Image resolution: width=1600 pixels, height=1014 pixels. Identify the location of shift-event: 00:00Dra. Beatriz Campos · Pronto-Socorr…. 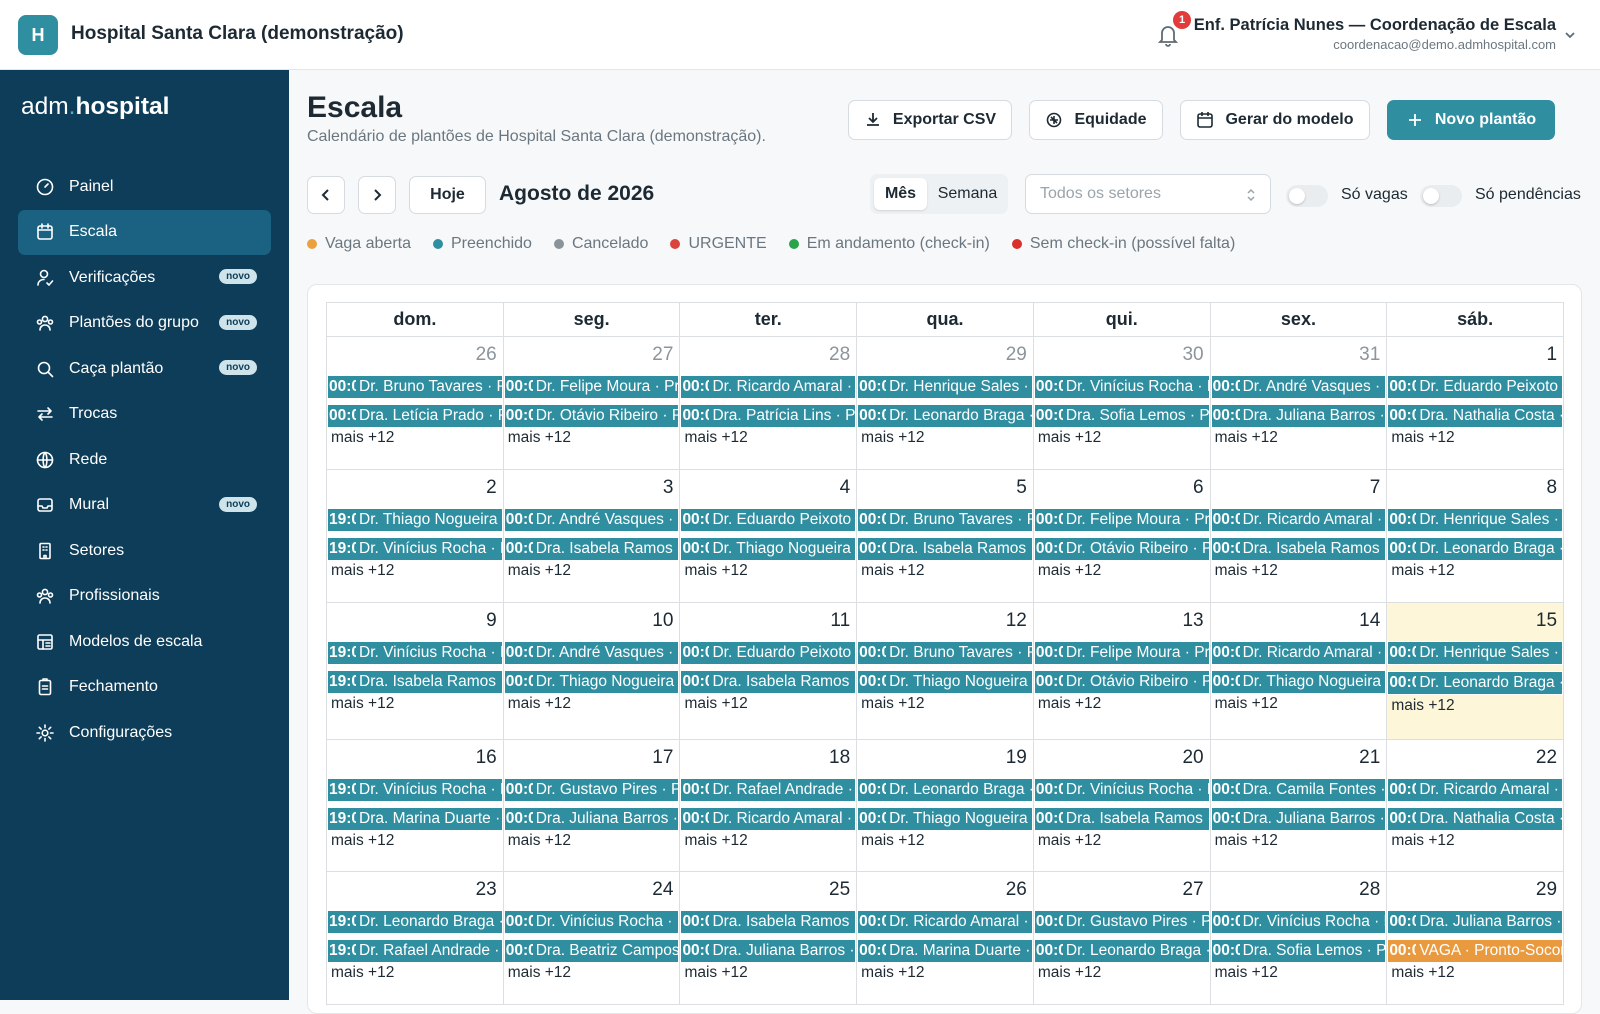
(591, 951).